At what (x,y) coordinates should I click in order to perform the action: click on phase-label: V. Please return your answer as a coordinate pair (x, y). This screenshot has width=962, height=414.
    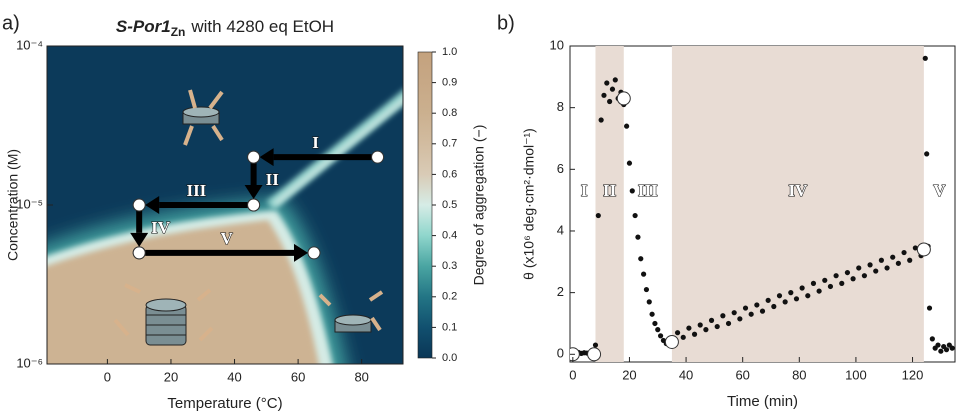
    Looking at the image, I should click on (939, 190).